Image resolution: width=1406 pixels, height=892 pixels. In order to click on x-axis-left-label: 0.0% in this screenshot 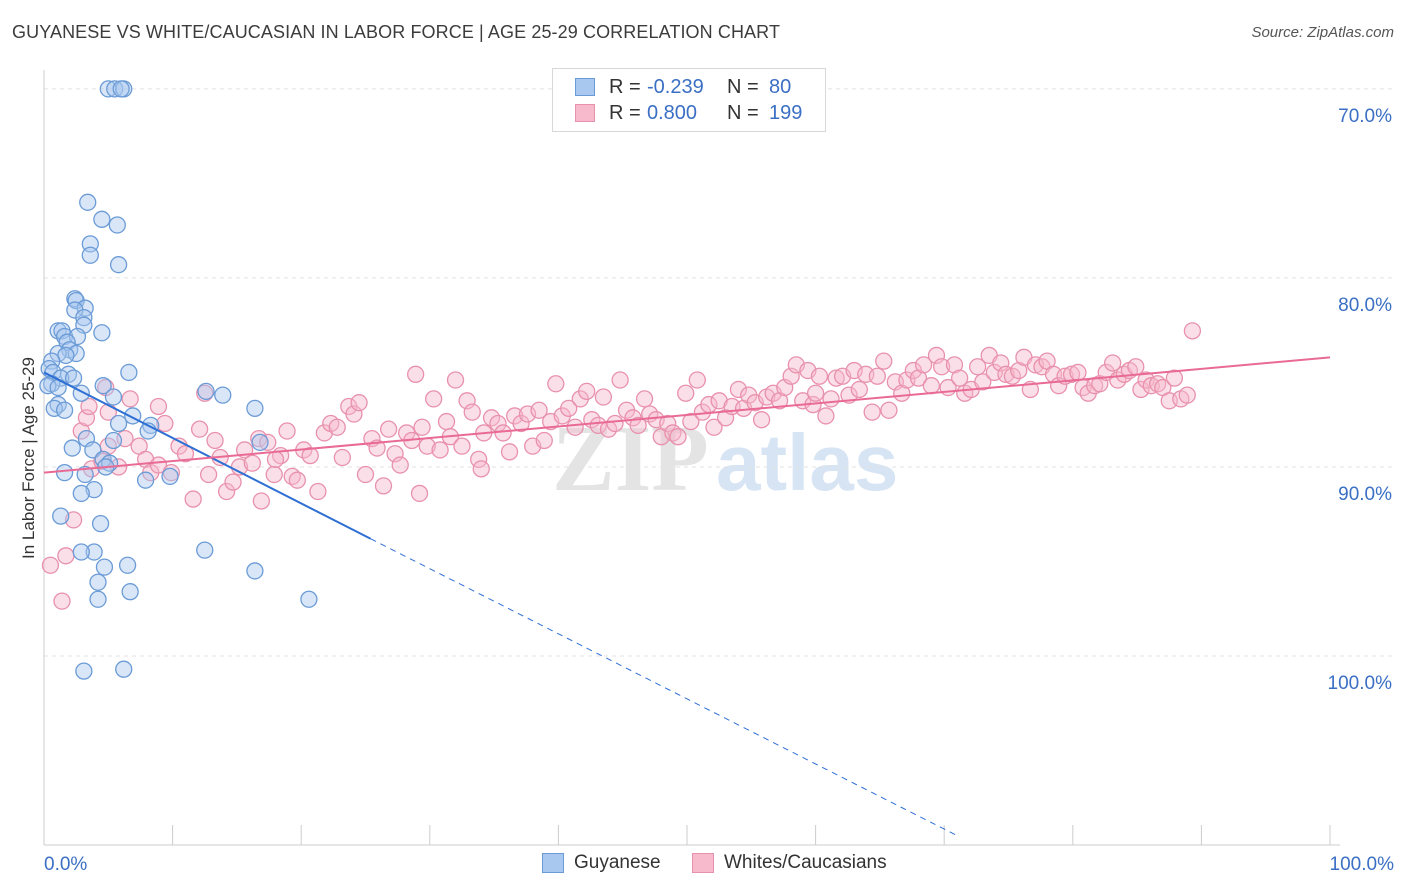, I will do `click(65, 864)`.